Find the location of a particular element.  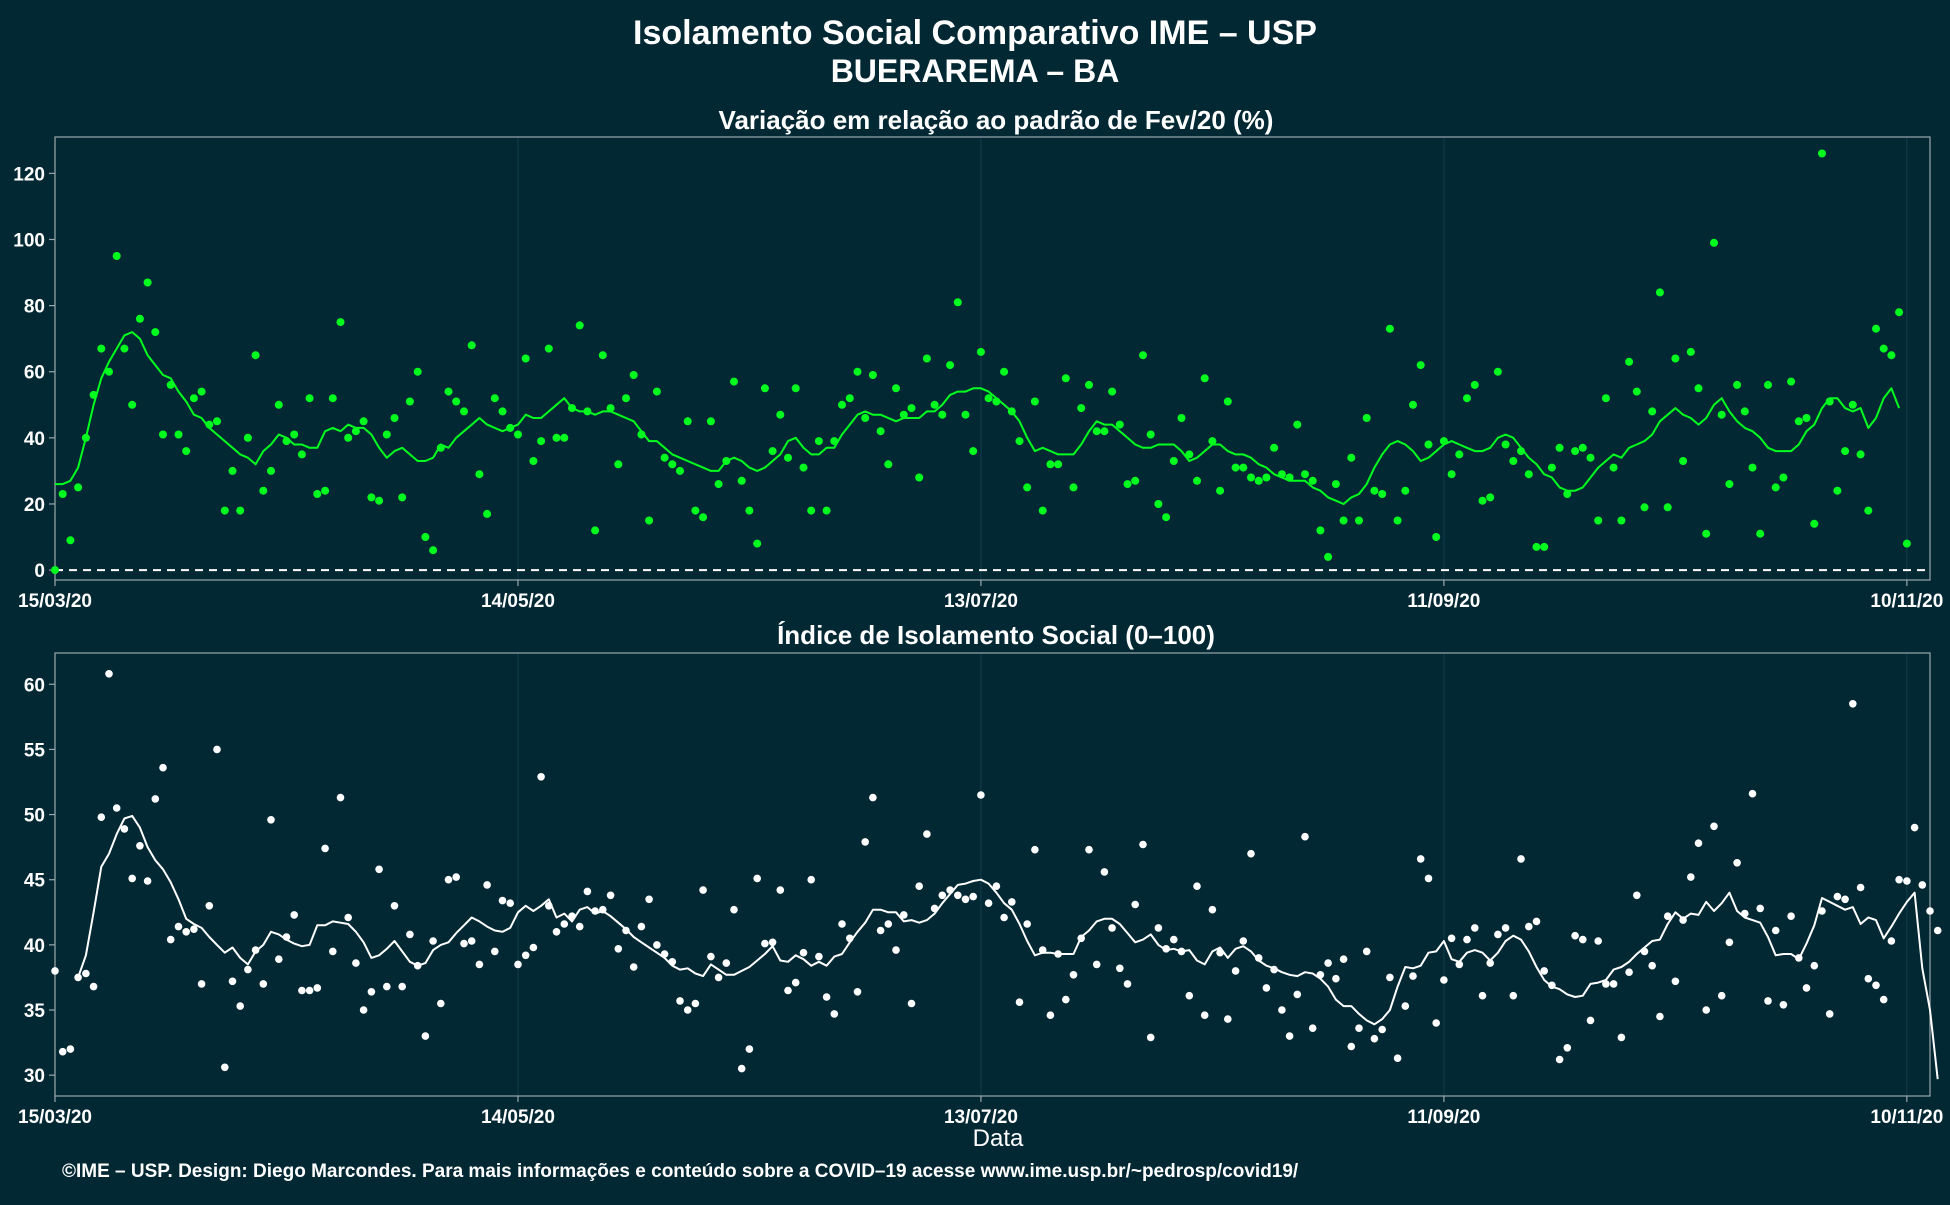

y-tick-label: 35 is located at coordinates (35, 1011).